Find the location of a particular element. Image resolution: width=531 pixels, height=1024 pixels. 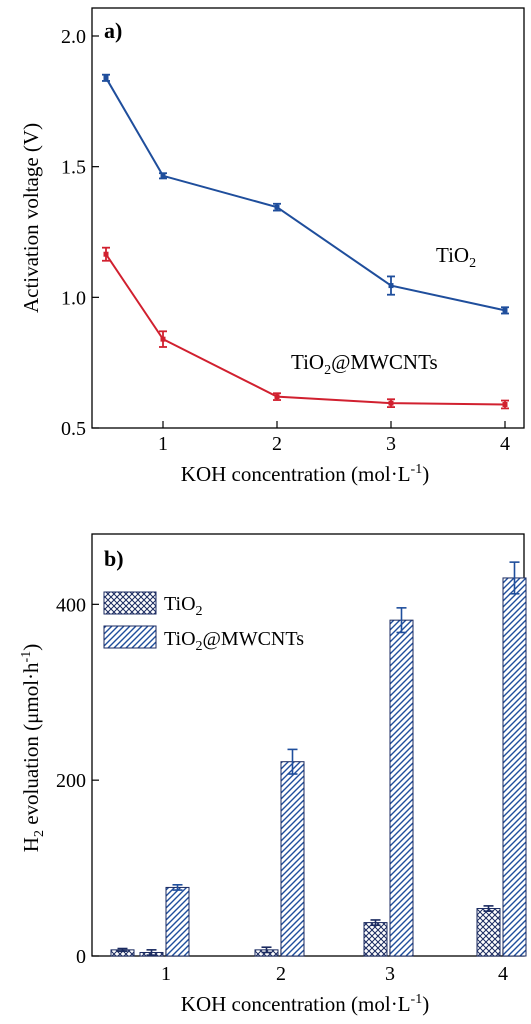

x-axis-label-b: KOH concentration (mol·L-1) is located at coordinates (305, 1004).